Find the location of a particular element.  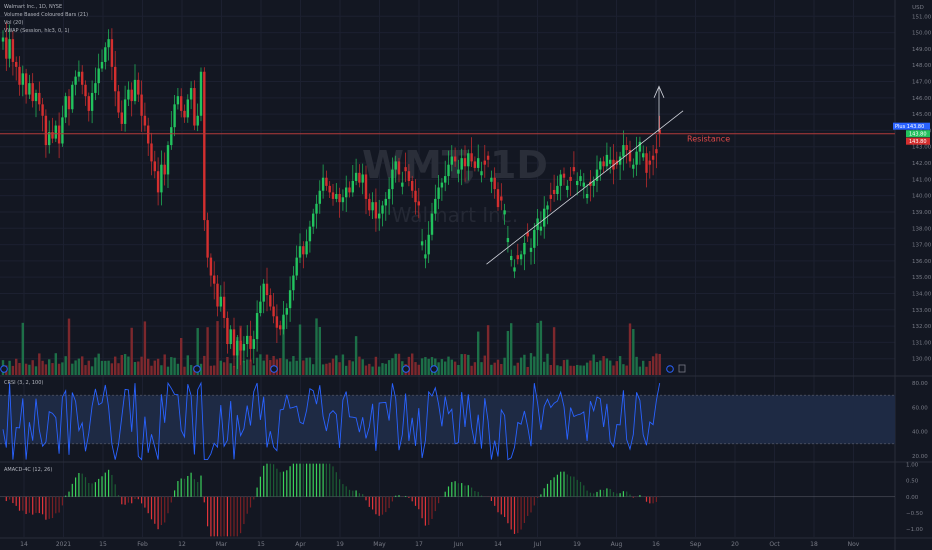

crsi-tick-label: 20.00 is located at coordinates (920, 457).